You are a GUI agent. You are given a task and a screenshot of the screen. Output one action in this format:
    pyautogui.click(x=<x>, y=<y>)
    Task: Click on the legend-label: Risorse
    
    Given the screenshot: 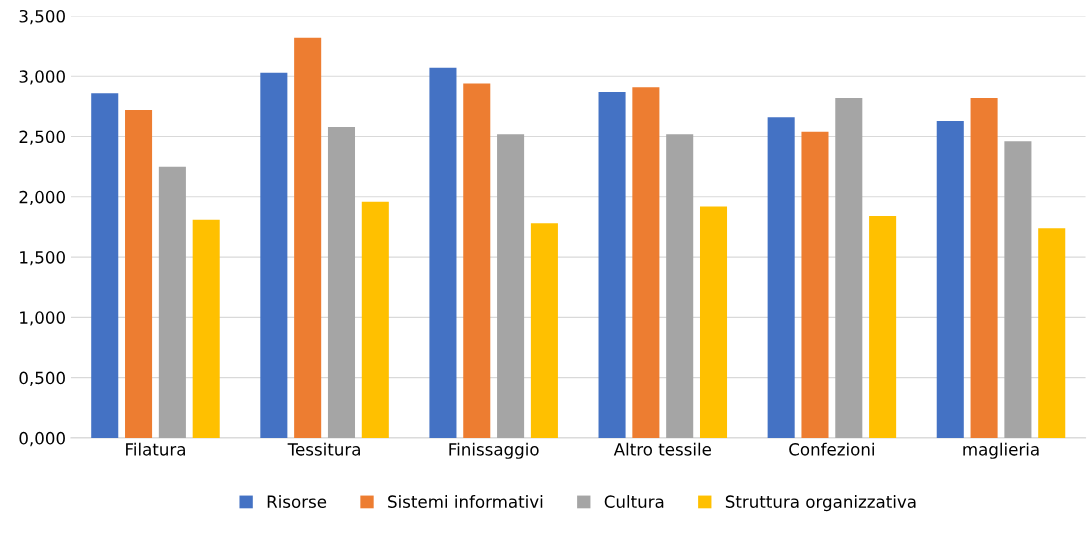 What is the action you would take?
    pyautogui.click(x=297, y=501)
    